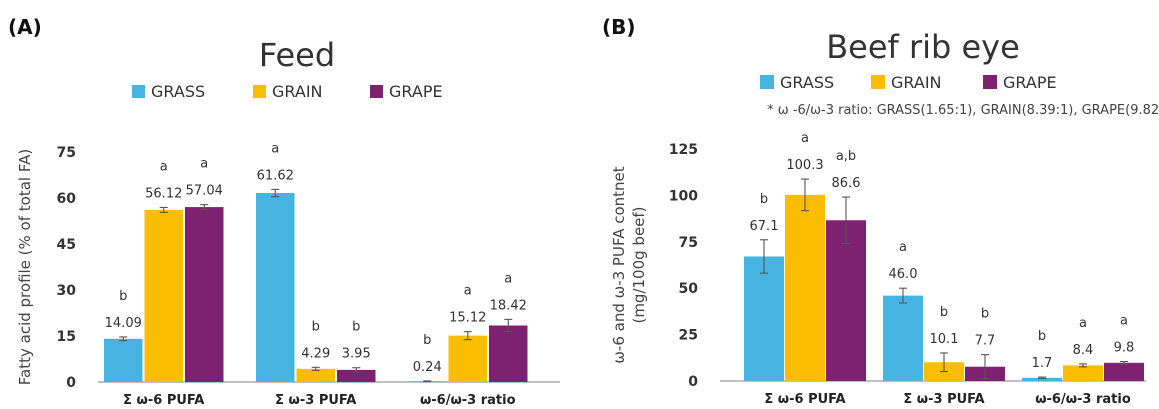 This screenshot has height=409, width=1159. I want to click on panel-a-y-axis-title: Fatty acid profile (% of total FA), so click(25, 267).